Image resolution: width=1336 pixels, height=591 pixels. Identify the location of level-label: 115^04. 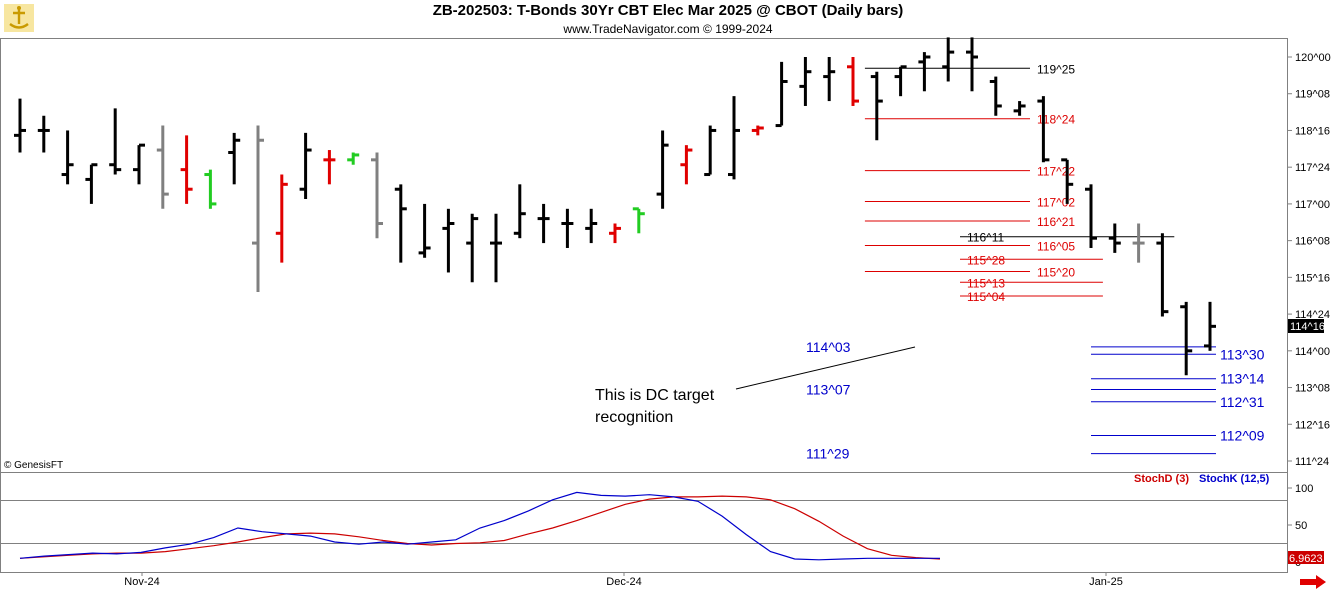
(986, 297).